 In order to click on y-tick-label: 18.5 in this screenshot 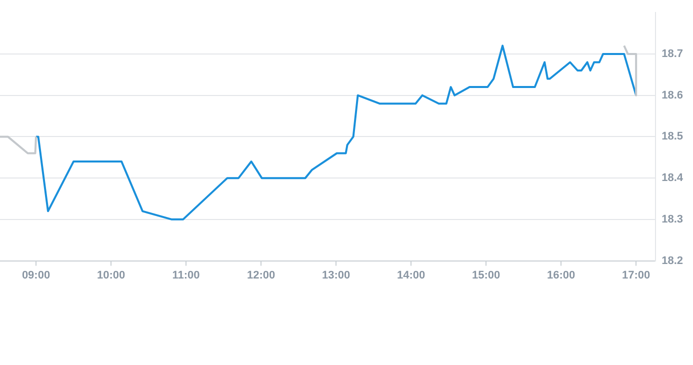, I will do `click(673, 136)`.